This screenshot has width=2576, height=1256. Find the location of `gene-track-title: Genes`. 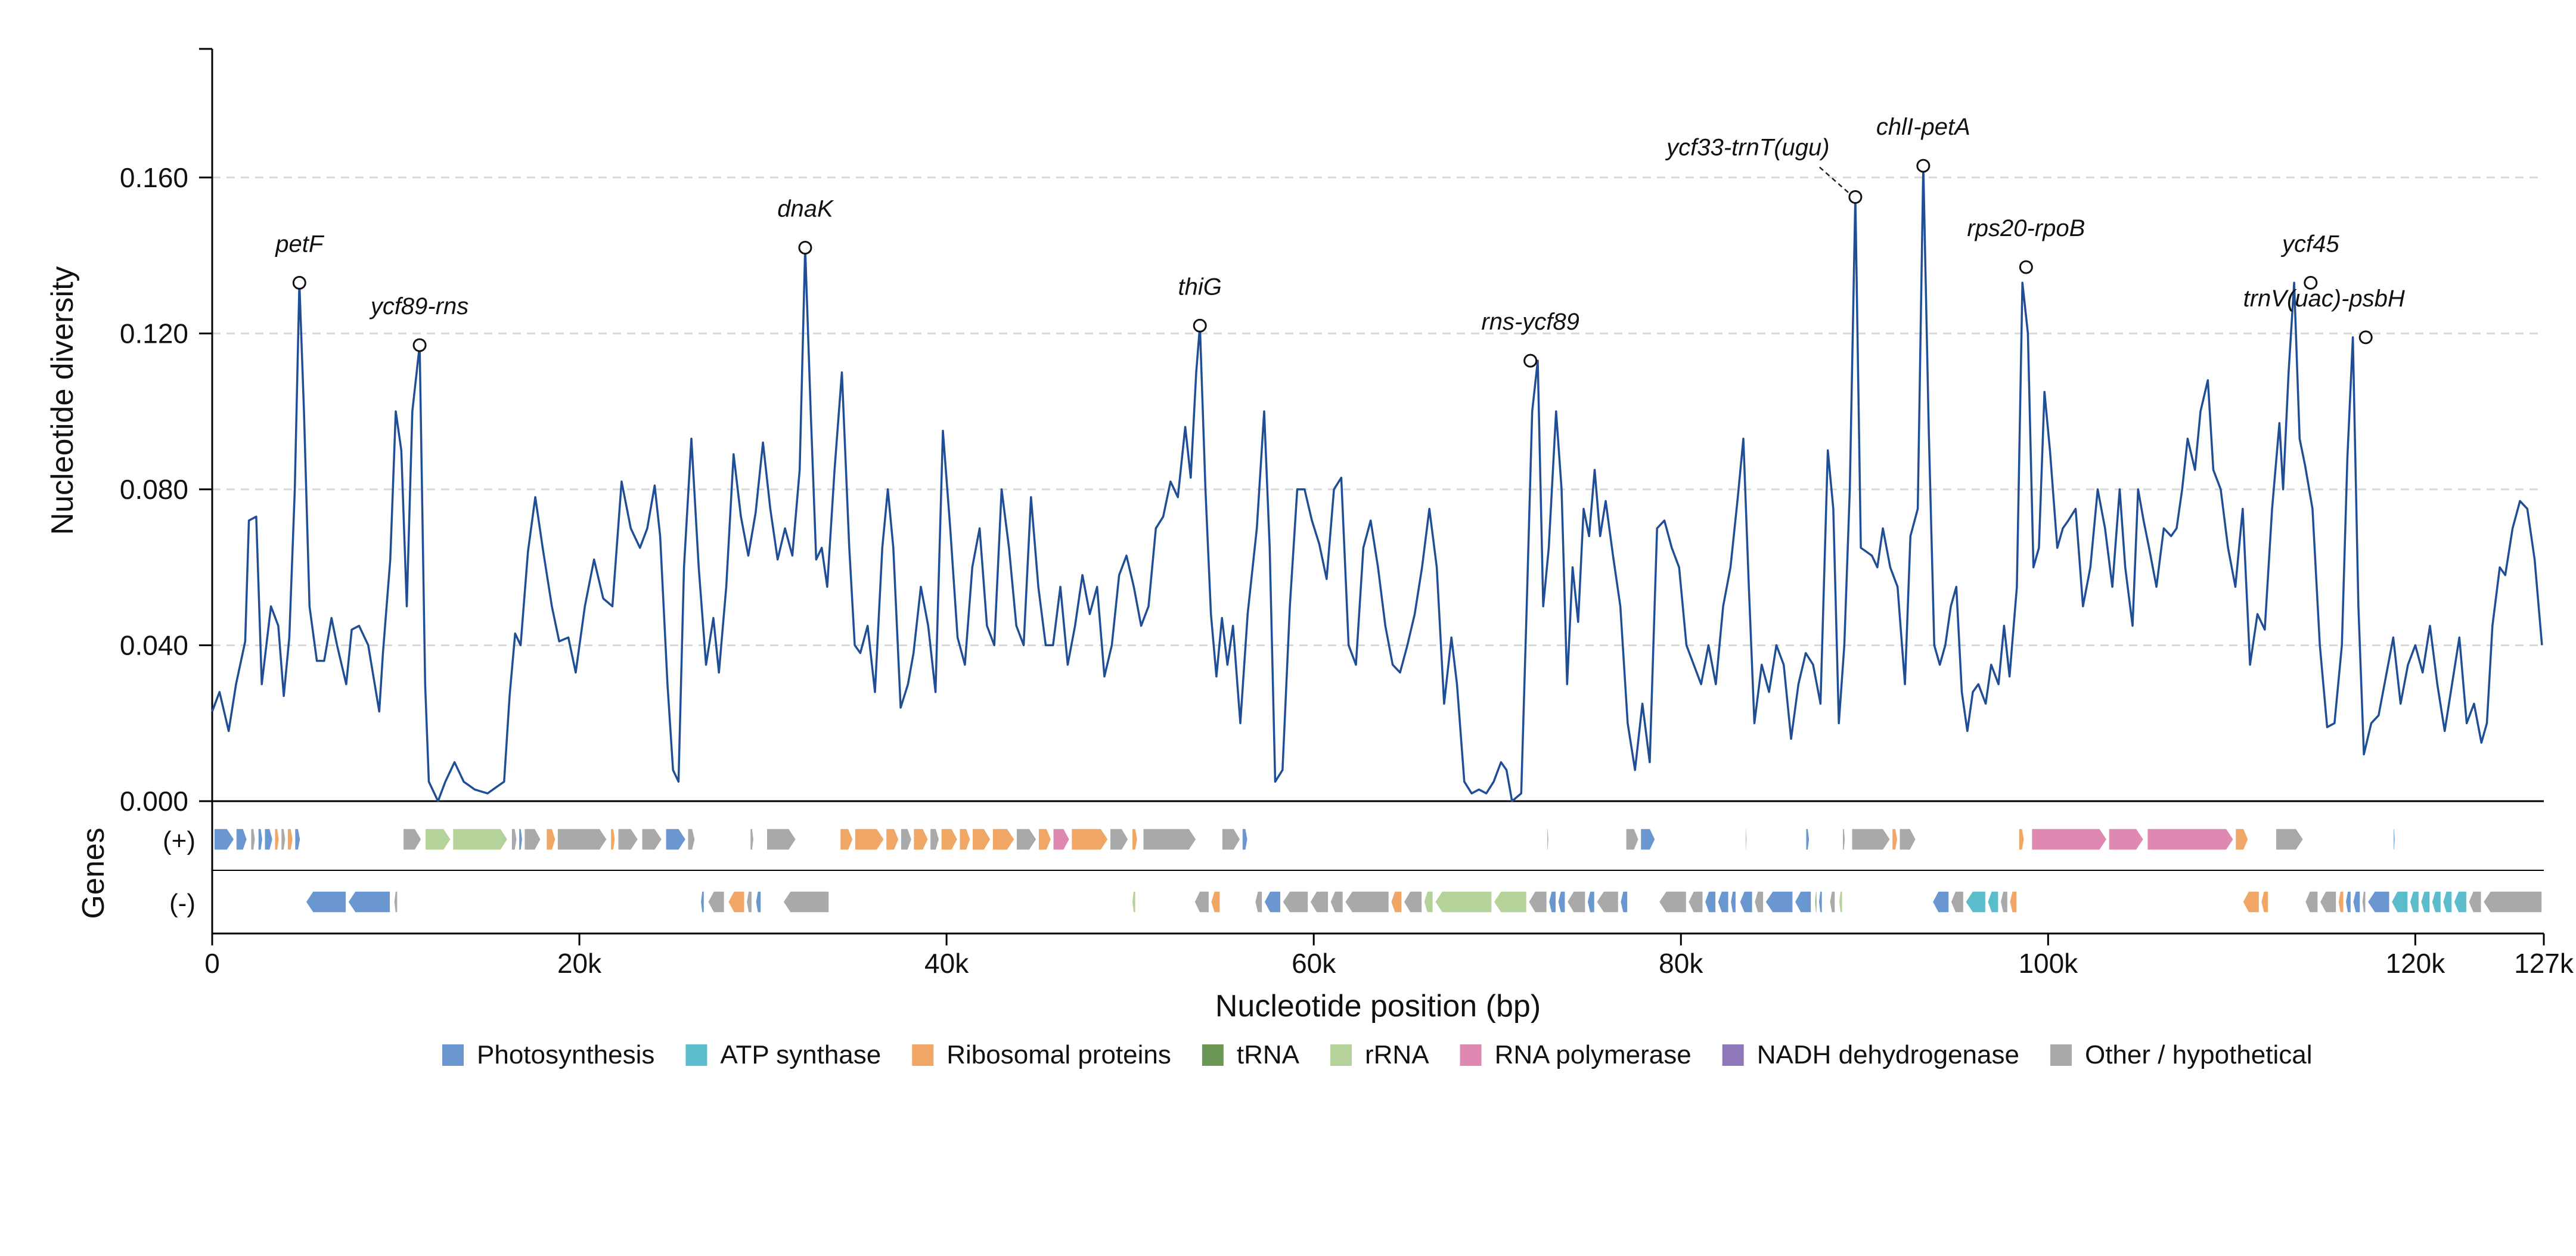

gene-track-title: Genes is located at coordinates (93, 873).